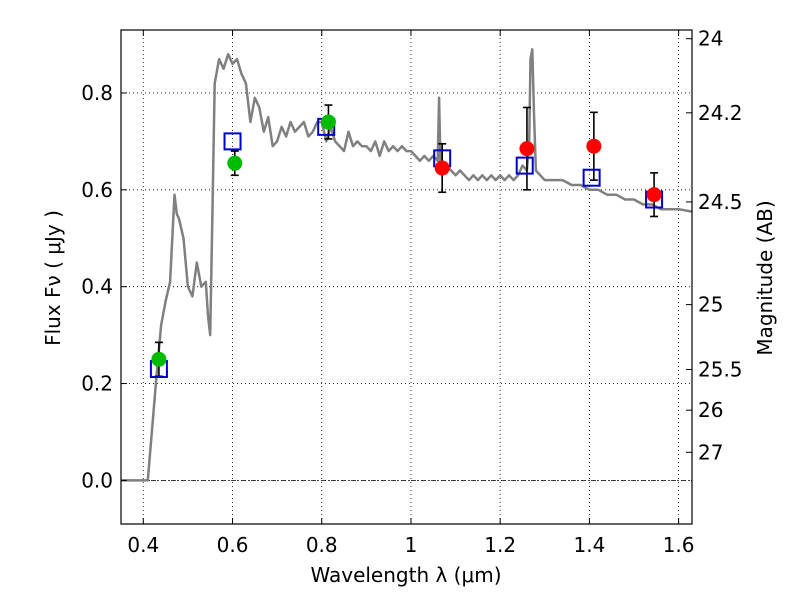 The height and width of the screenshot is (600, 800). What do you see at coordinates (500, 545) in the screenshot?
I see `x-tick-label: 1.2` at bounding box center [500, 545].